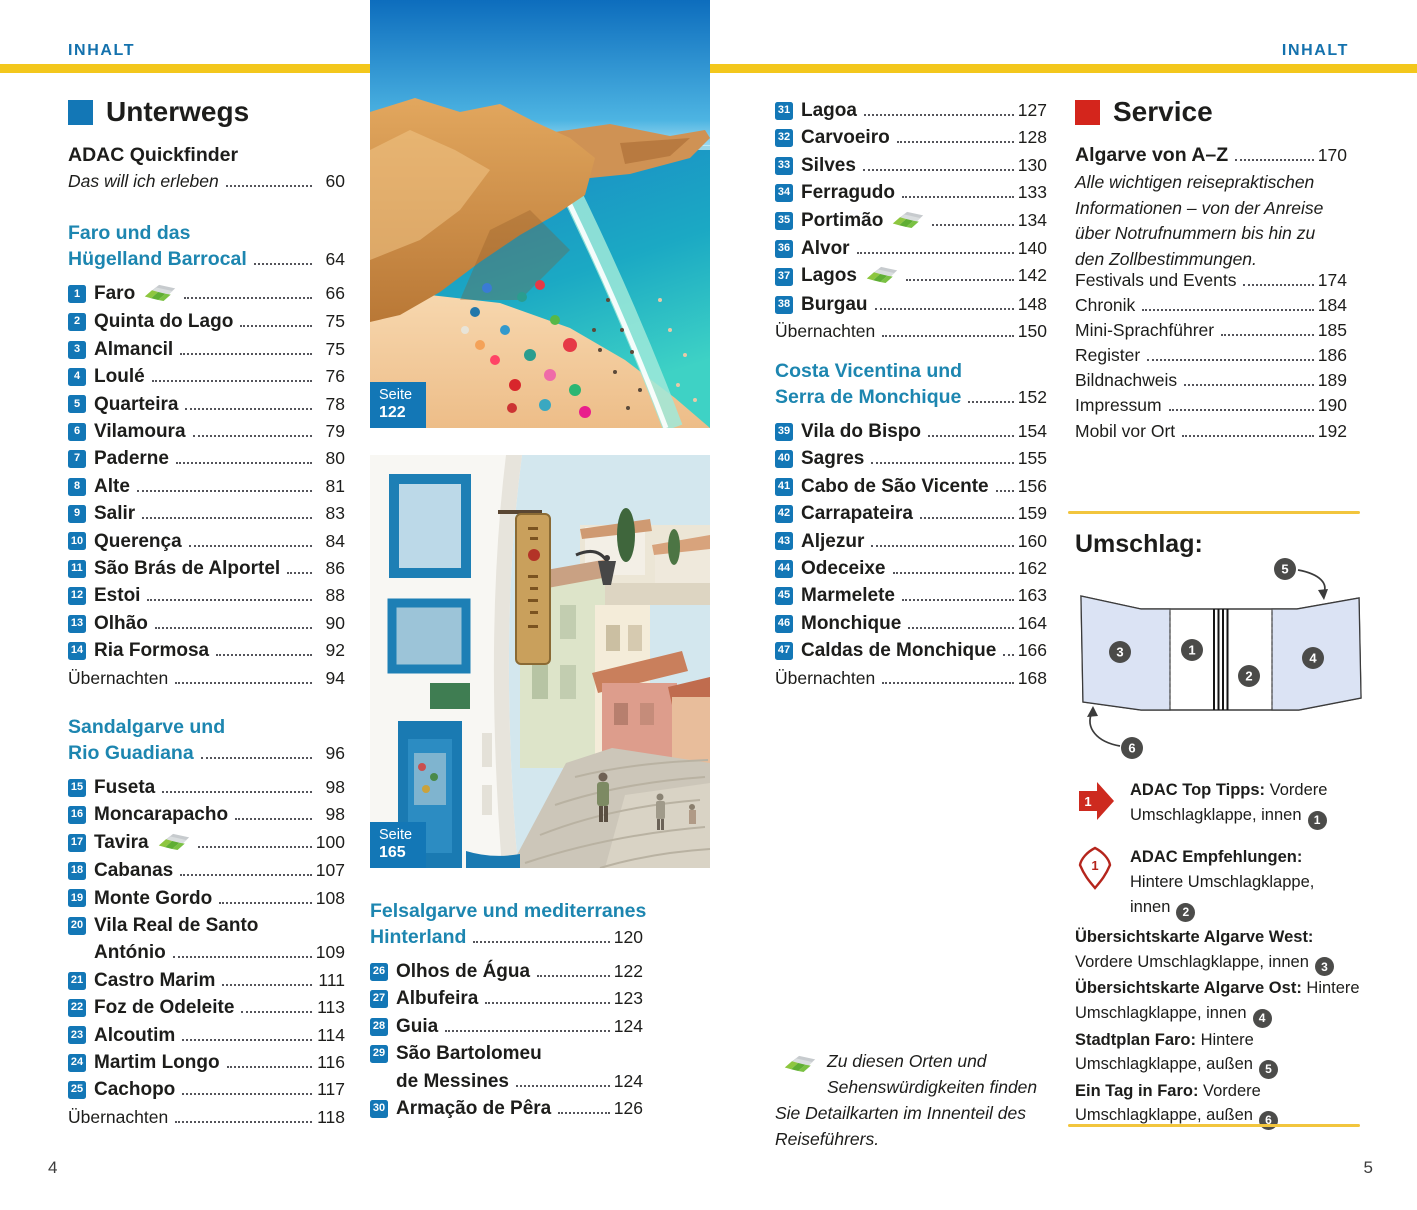  Describe the element at coordinates (173, 841) in the screenshot. I see `folded-map-glyph` at that location.